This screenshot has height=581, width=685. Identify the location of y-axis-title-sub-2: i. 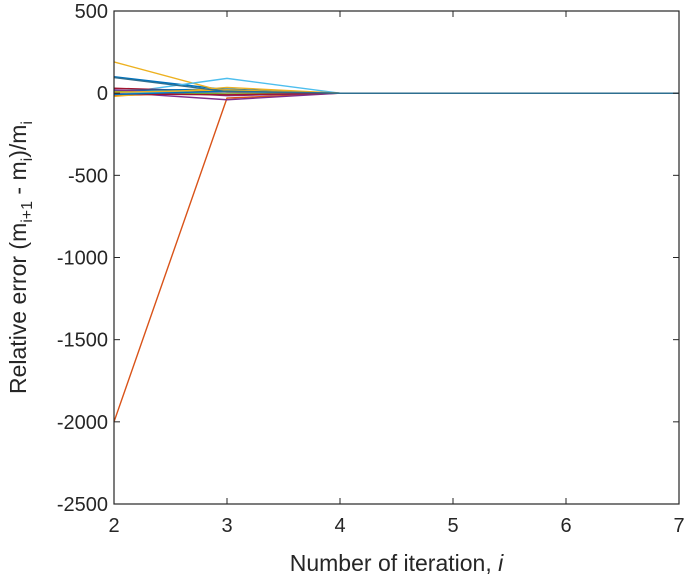
(27, 160).